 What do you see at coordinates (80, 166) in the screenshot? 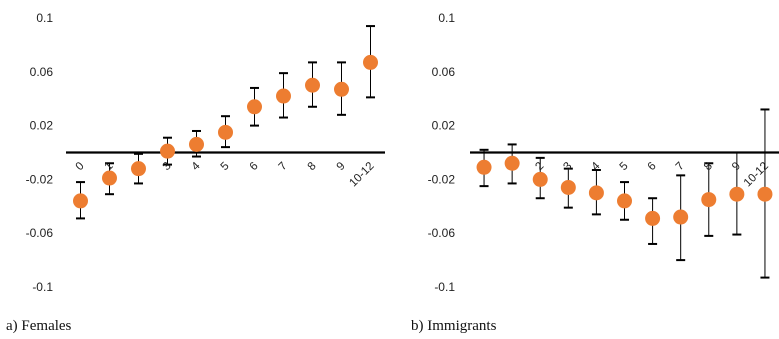
I see `x-tick-label: 0` at bounding box center [80, 166].